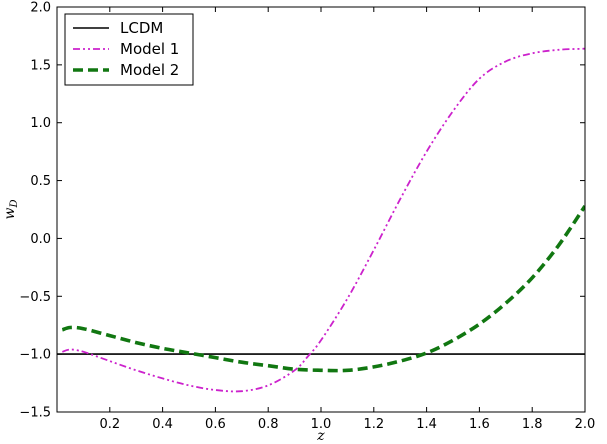  Describe the element at coordinates (321, 424) in the screenshot. I see `x-tick-label: 1.0` at that location.